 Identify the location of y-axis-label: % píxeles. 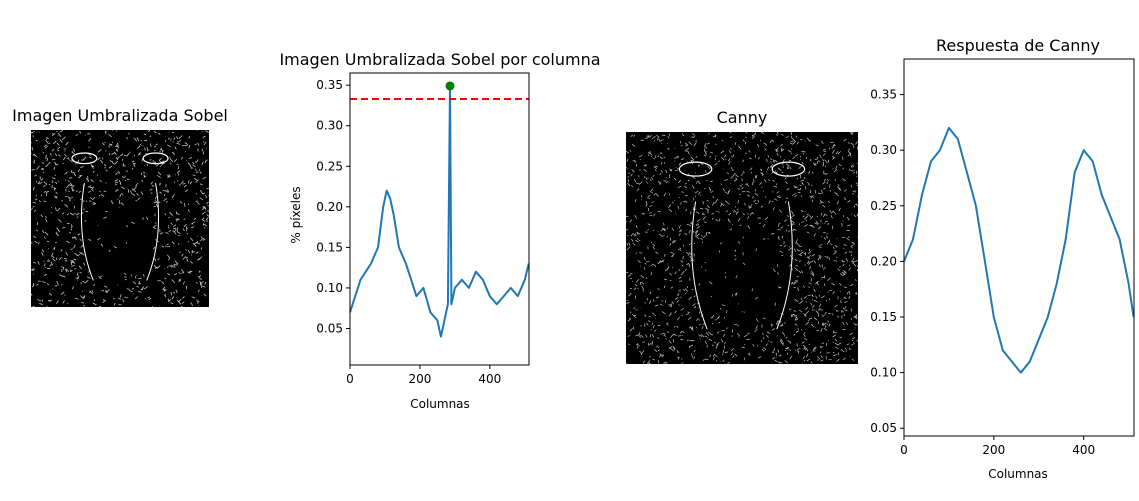
(296, 214).